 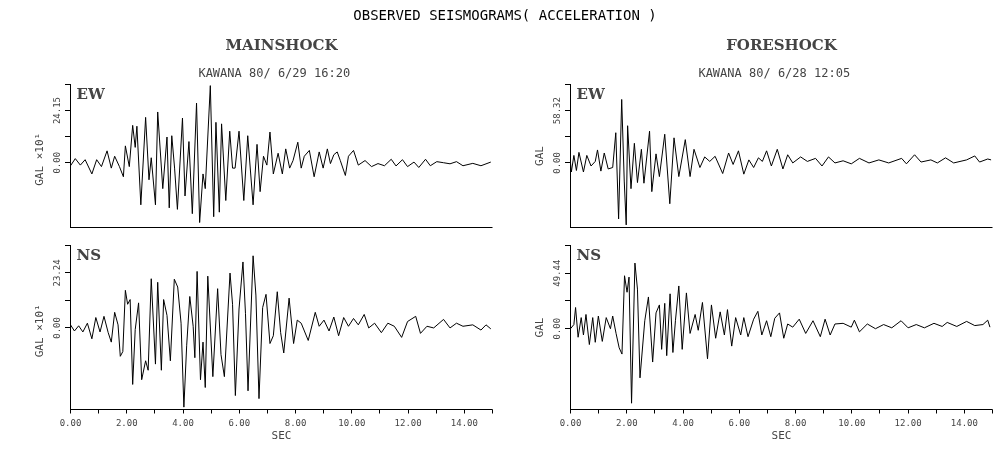 I want to click on y-tick-label: 23.24, so click(x=57, y=273).